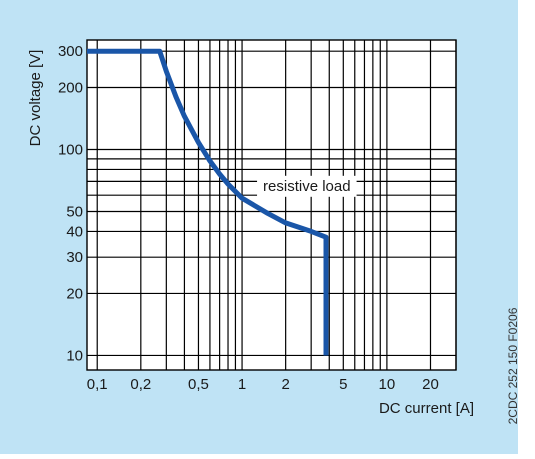  I want to click on y-tick-label: 200, so click(70, 87).